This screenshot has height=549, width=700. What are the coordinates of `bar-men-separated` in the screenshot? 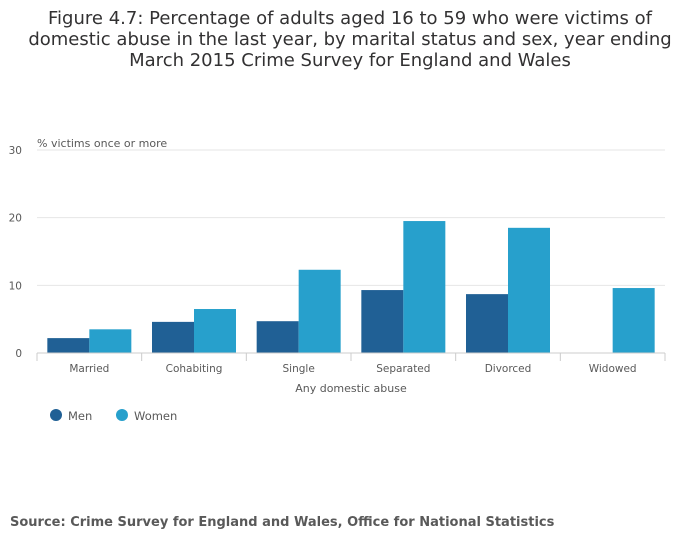 It's located at (382, 321).